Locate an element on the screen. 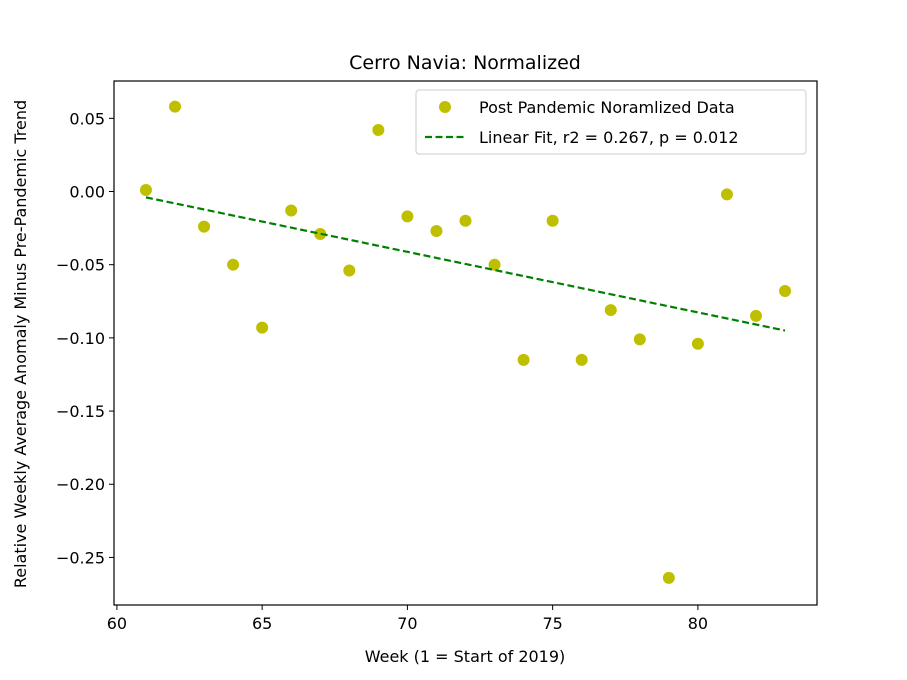 The height and width of the screenshot is (680, 907). y-tick-label: −0.25 is located at coordinates (80, 557).